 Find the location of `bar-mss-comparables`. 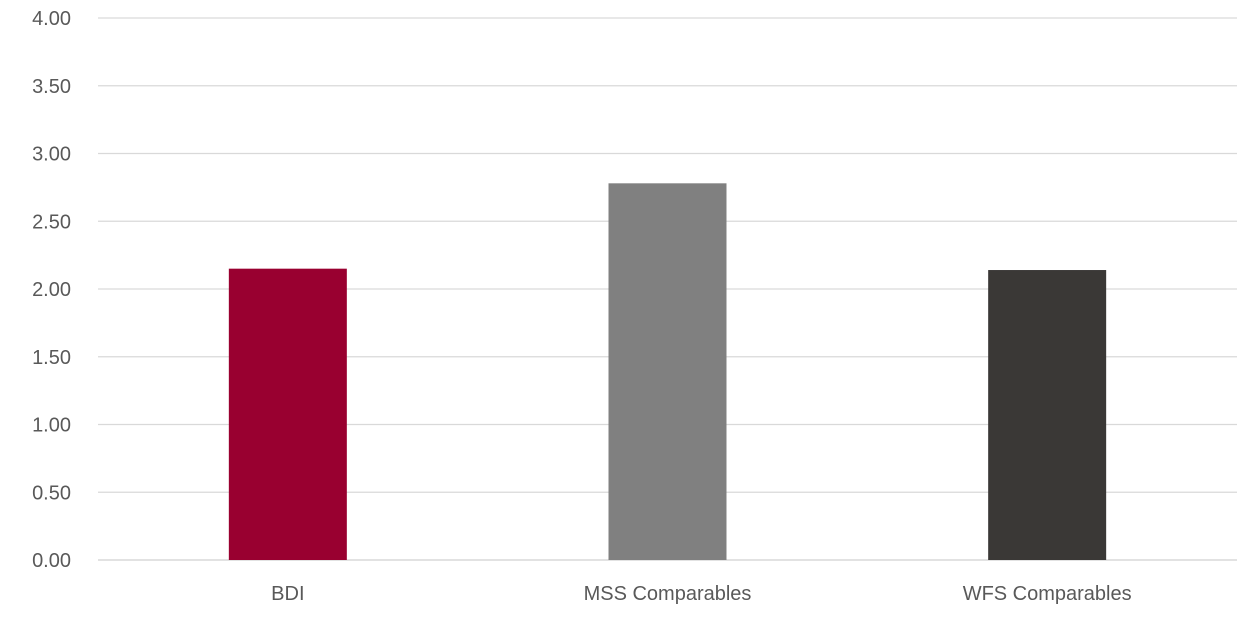

bar-mss-comparables is located at coordinates (667, 371).